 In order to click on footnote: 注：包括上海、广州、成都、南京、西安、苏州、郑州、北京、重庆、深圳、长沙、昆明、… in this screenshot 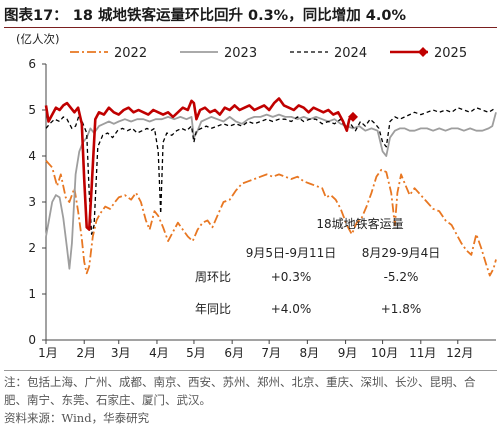, I will do `click(240, 391)`.